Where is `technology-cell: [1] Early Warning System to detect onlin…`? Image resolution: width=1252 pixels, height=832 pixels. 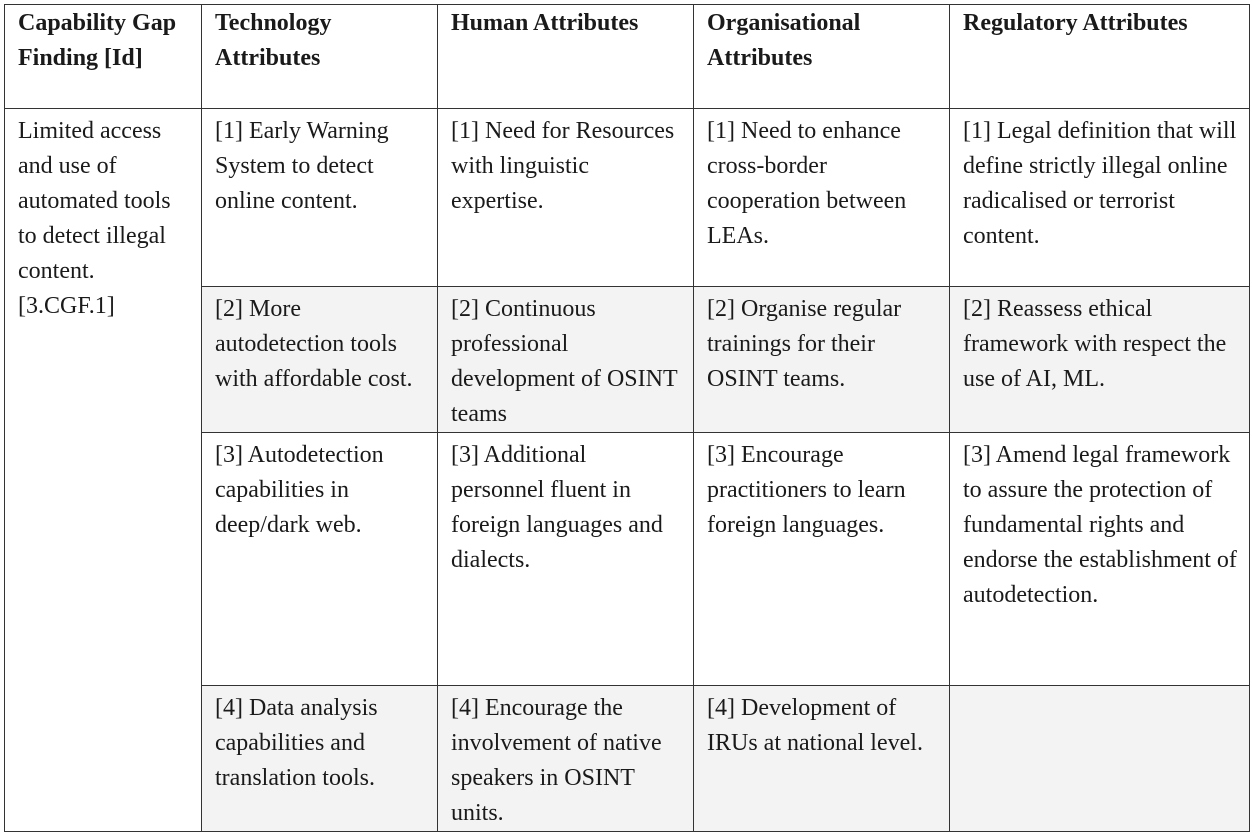 technology-cell: [1] Early Warning System to detect onlin… is located at coordinates (319, 197).